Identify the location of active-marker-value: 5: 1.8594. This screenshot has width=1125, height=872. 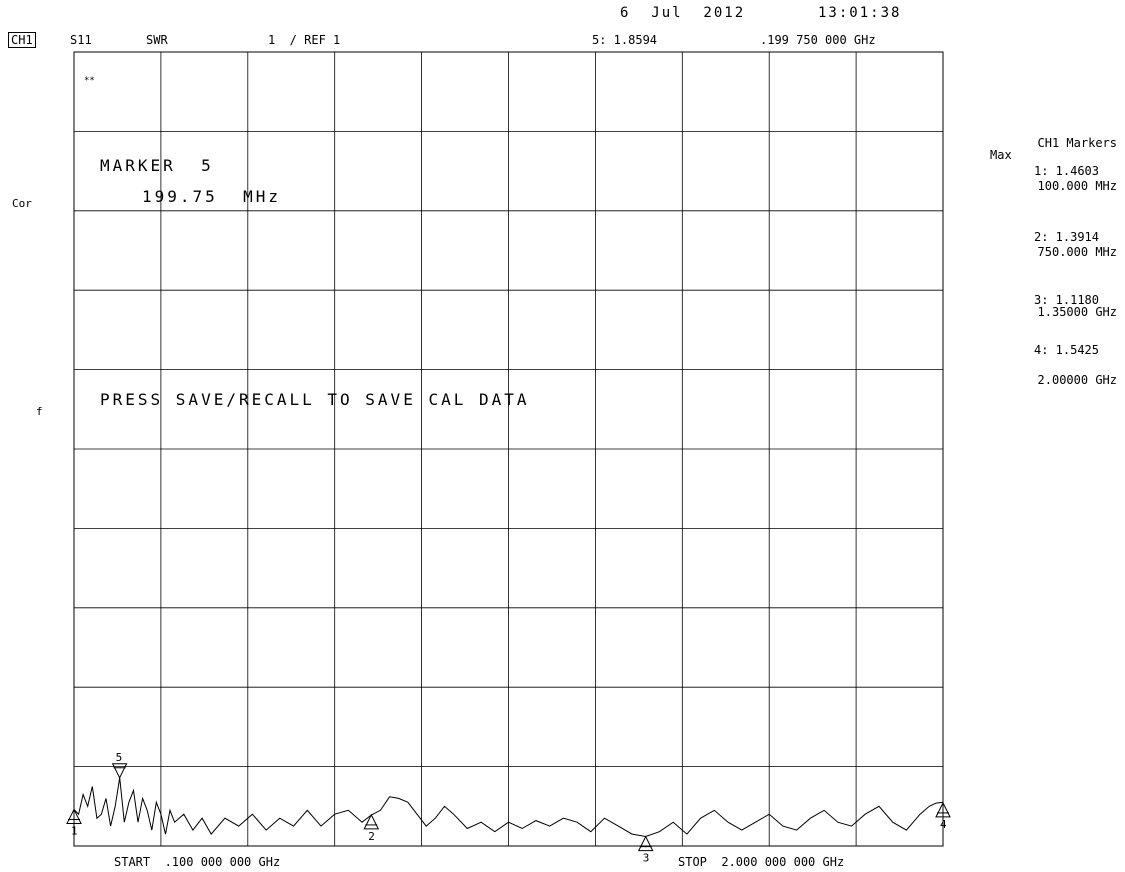
(625, 40).